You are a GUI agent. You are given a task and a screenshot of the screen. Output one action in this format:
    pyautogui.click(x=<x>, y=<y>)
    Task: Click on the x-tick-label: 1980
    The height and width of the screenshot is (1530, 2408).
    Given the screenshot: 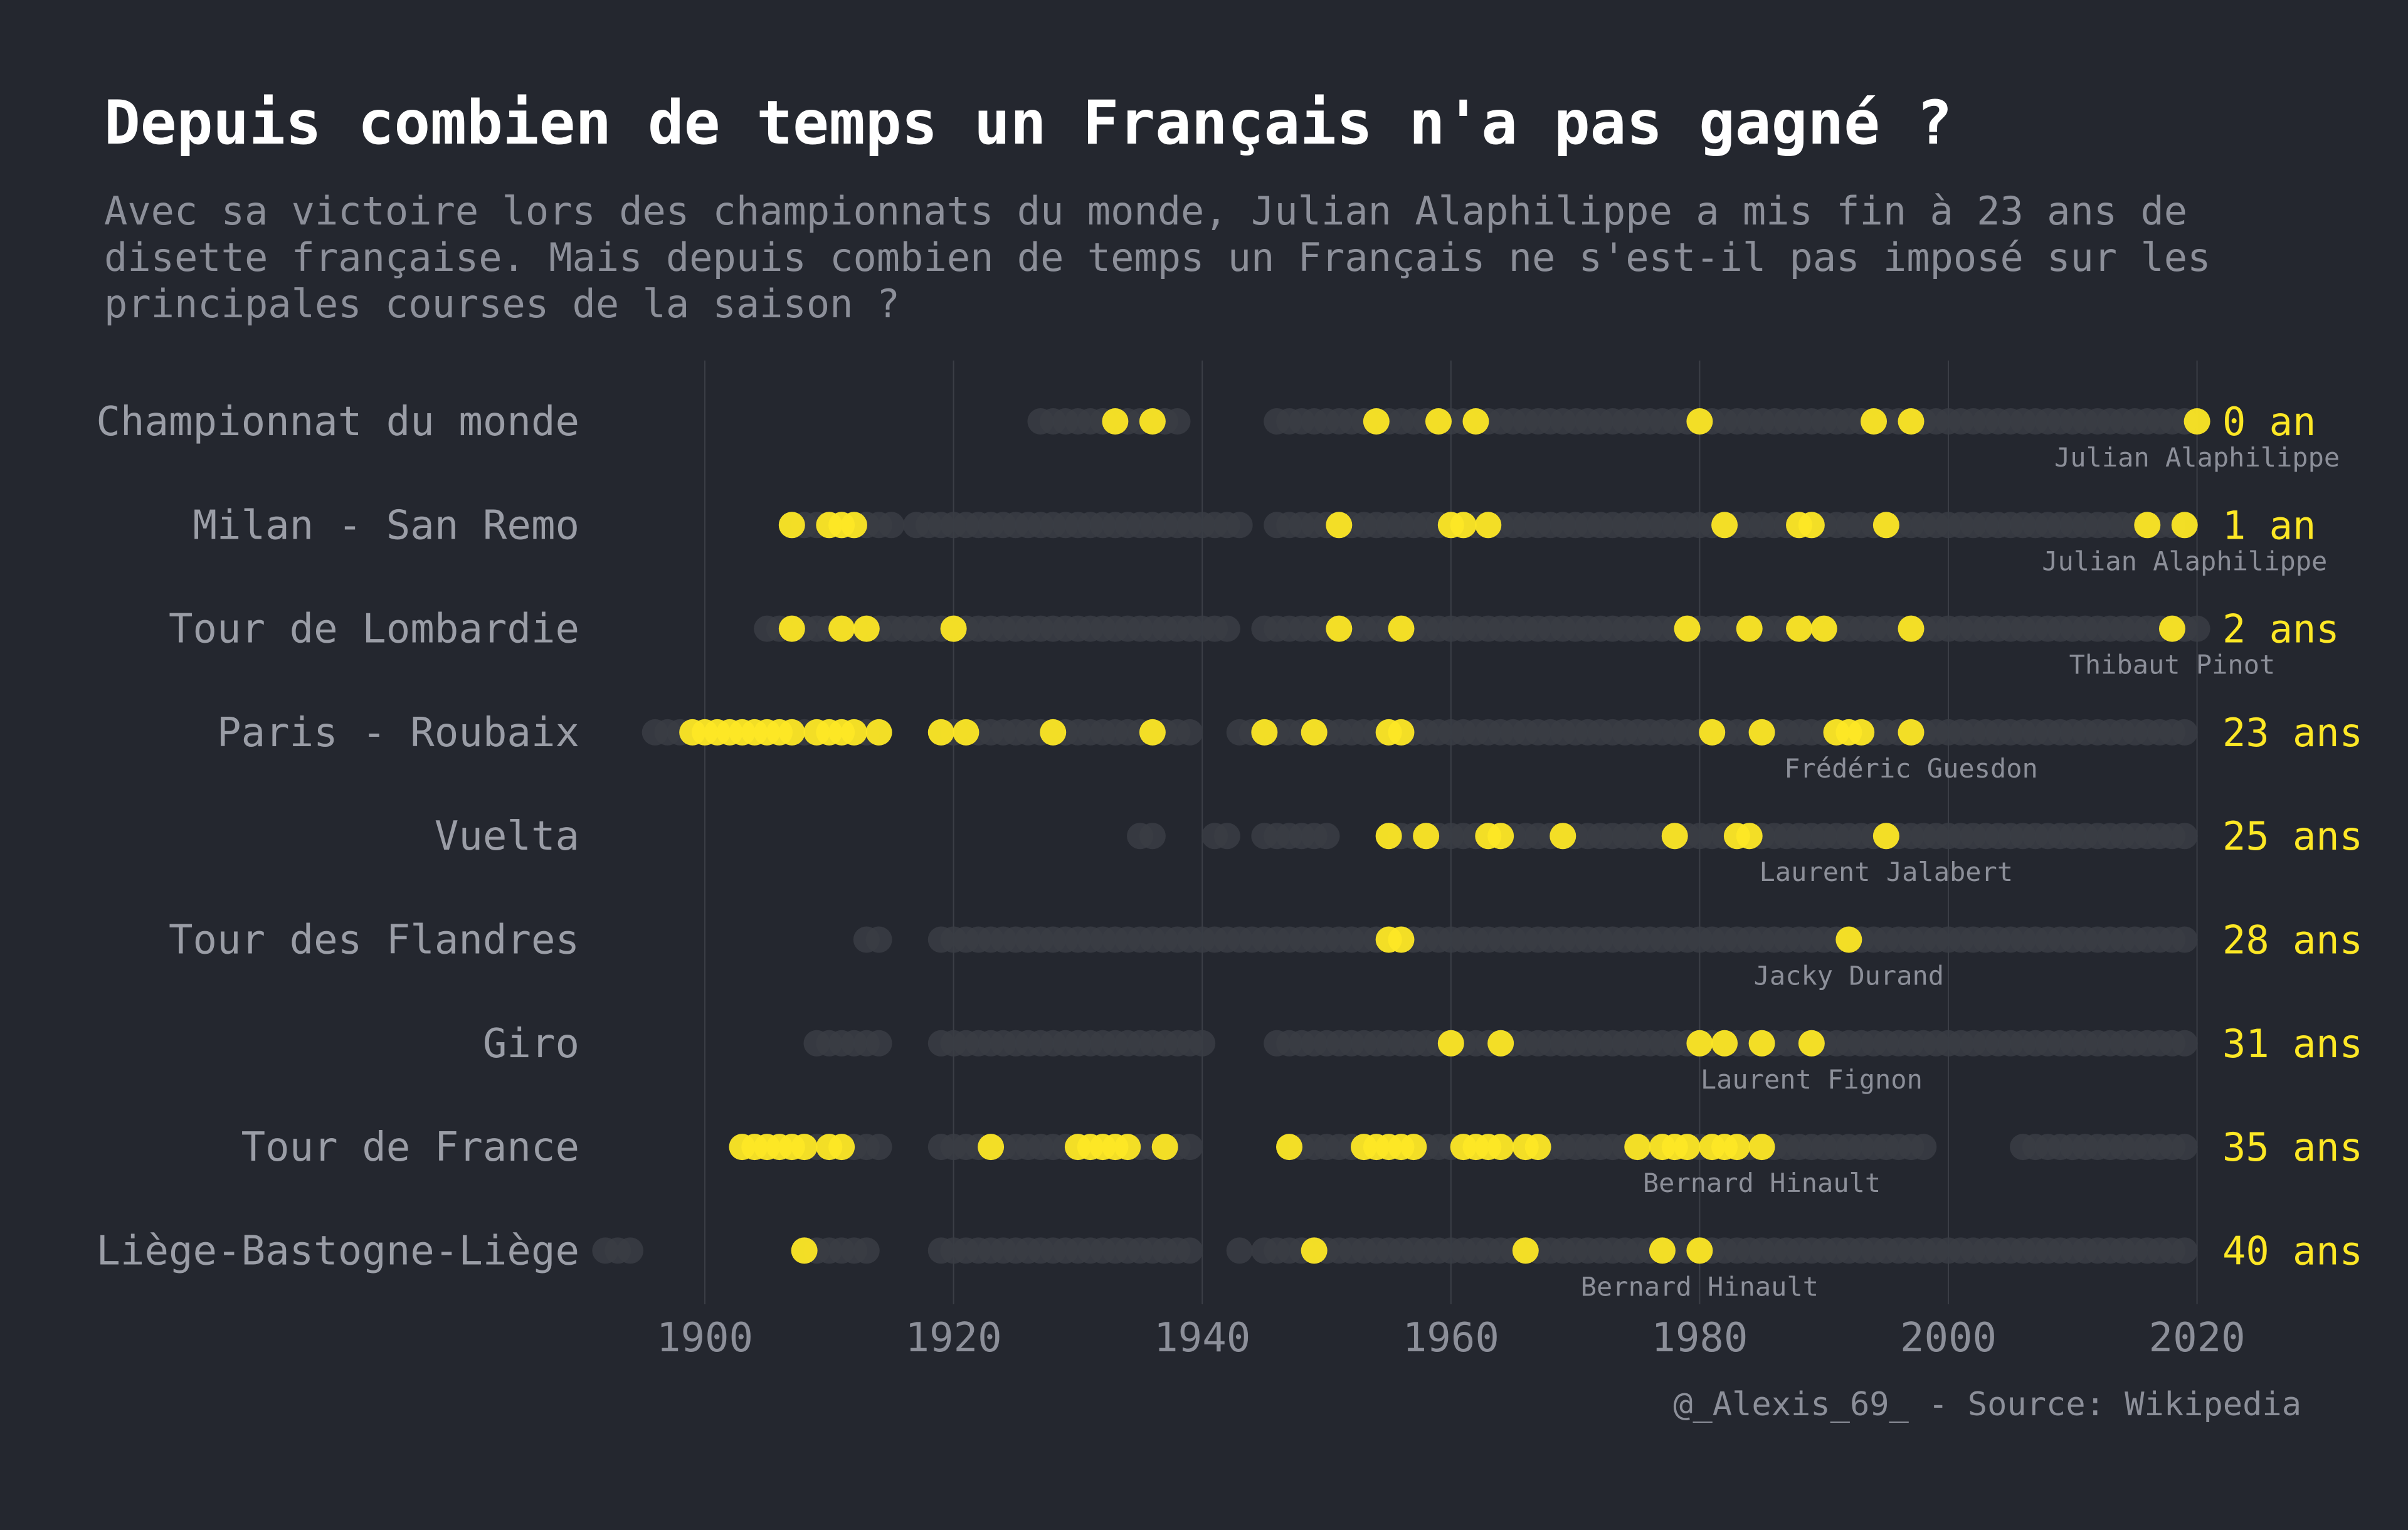 What is the action you would take?
    pyautogui.click(x=1699, y=1338)
    